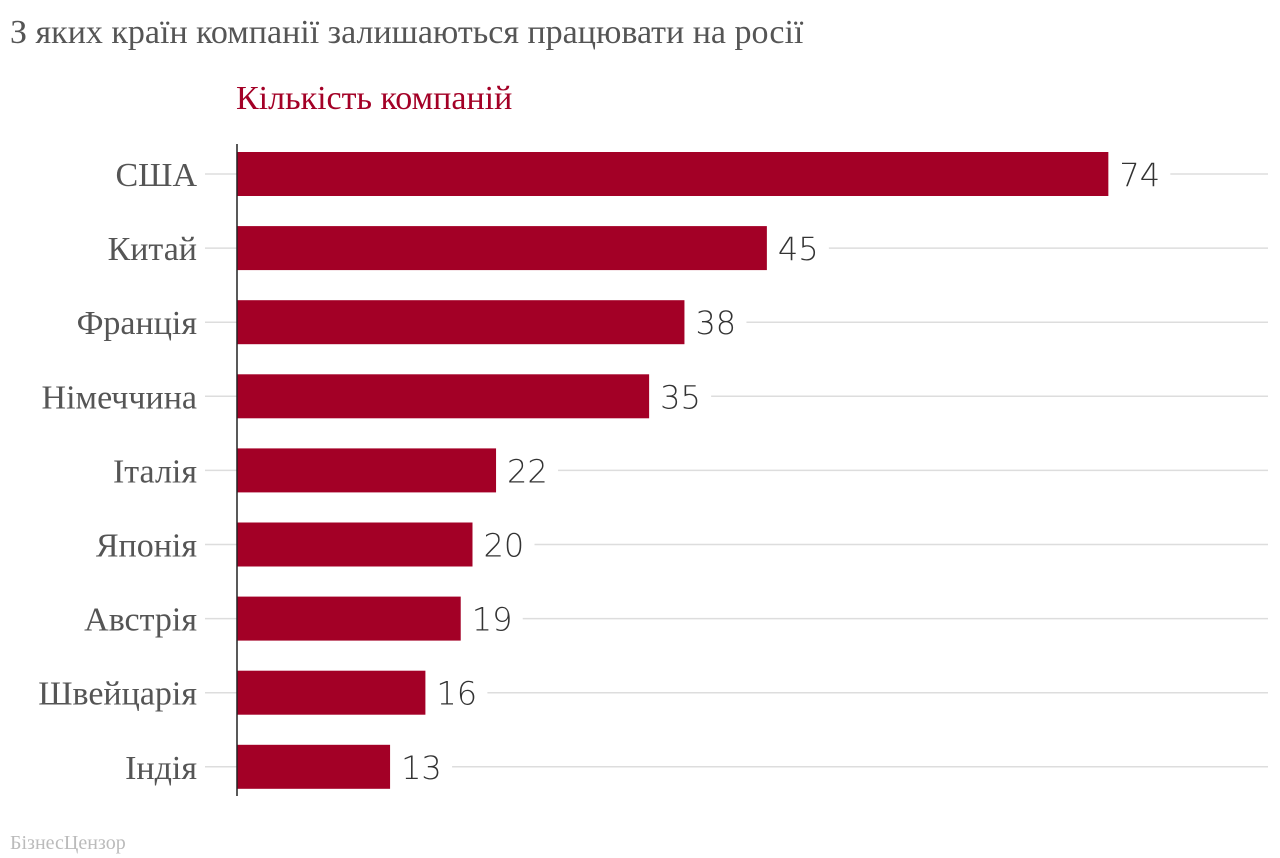 The height and width of the screenshot is (858, 1280). Describe the element at coordinates (117, 694) in the screenshot. I see `category-label: Швейцарія` at that location.